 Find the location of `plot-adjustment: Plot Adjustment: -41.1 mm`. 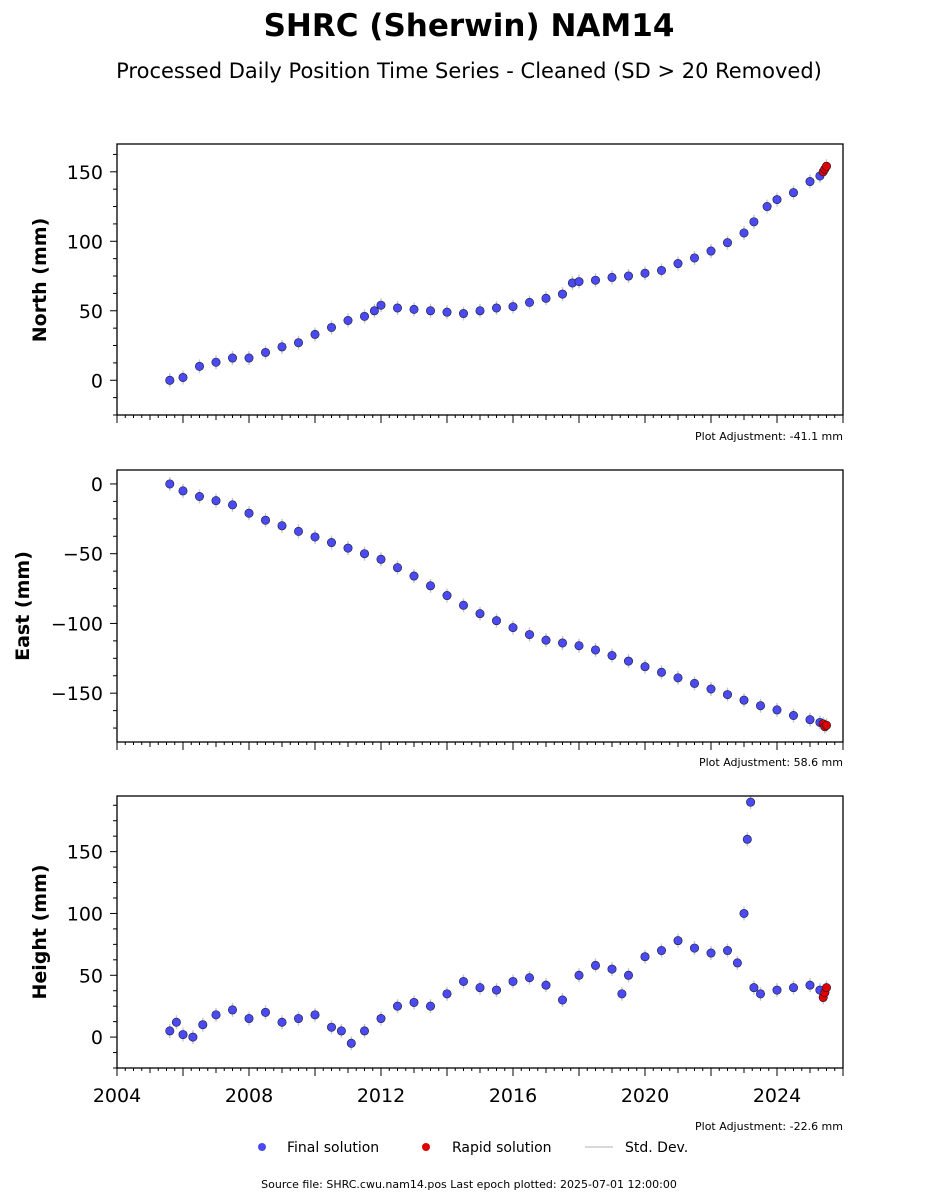

plot-adjustment: Plot Adjustment: -41.1 mm is located at coordinates (769, 436).